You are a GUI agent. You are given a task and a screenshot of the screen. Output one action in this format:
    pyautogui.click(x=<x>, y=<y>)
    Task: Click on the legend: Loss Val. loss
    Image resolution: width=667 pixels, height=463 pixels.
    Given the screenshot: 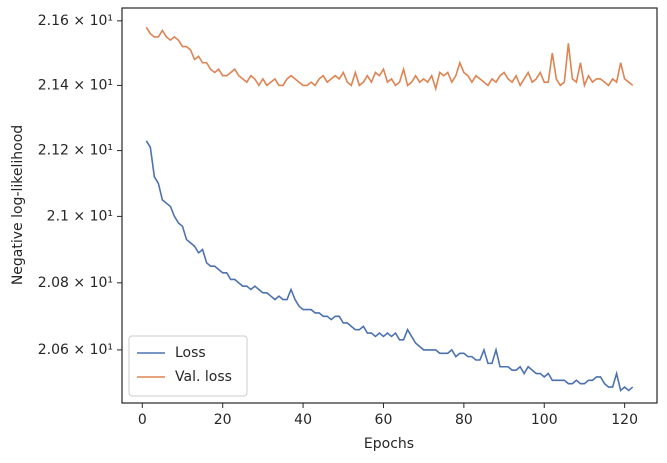 What is the action you would take?
    pyautogui.click(x=188, y=366)
    